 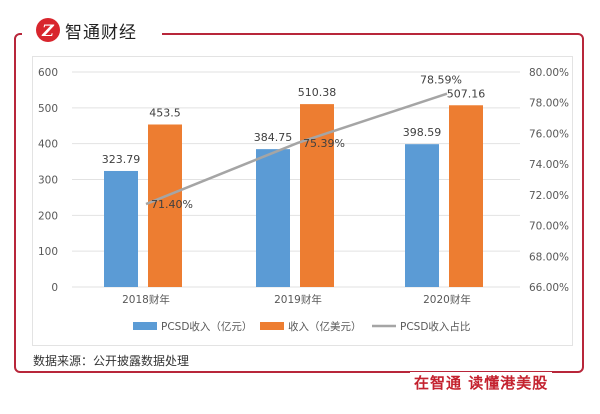 What do you see at coordinates (441, 80) in the screenshot?
I see `line-data-label: 78.59%` at bounding box center [441, 80].